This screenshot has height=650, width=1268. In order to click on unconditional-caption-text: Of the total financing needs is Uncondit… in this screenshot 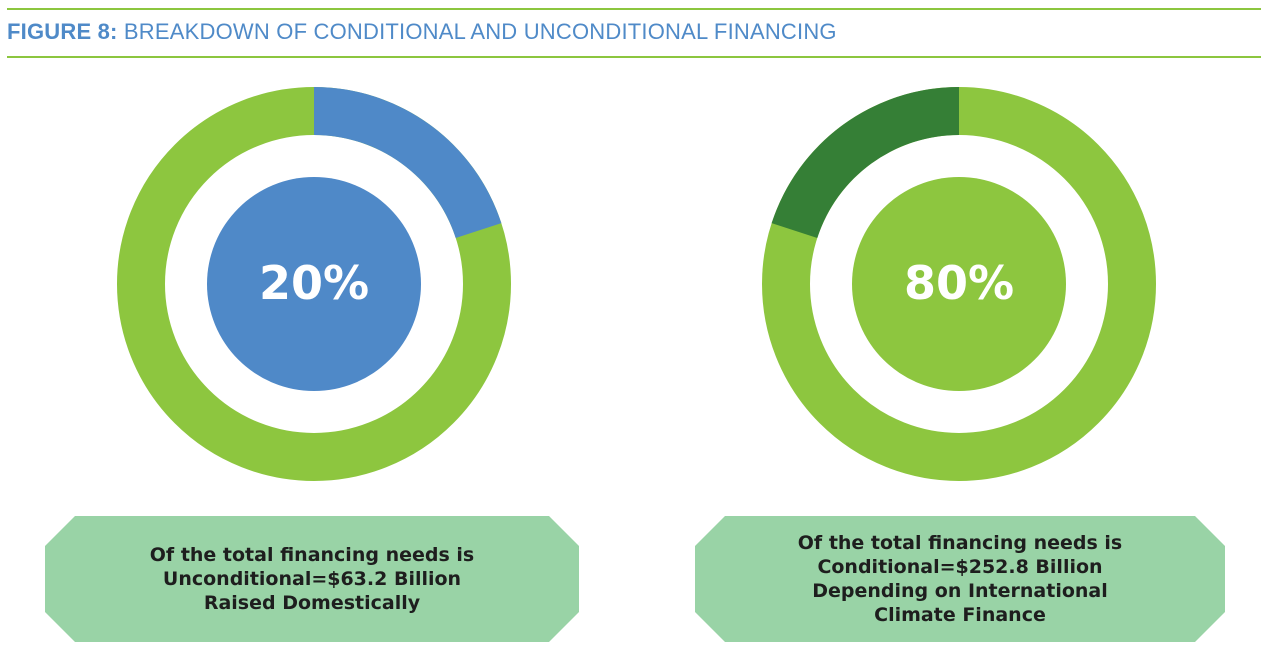, I will do `click(312, 579)`.